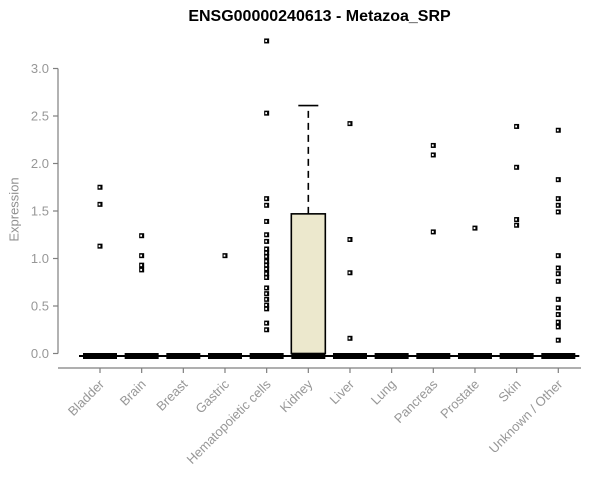 The image size is (600, 500). What do you see at coordinates (86, 397) in the screenshot?
I see `x-category-label: Bladder` at bounding box center [86, 397].